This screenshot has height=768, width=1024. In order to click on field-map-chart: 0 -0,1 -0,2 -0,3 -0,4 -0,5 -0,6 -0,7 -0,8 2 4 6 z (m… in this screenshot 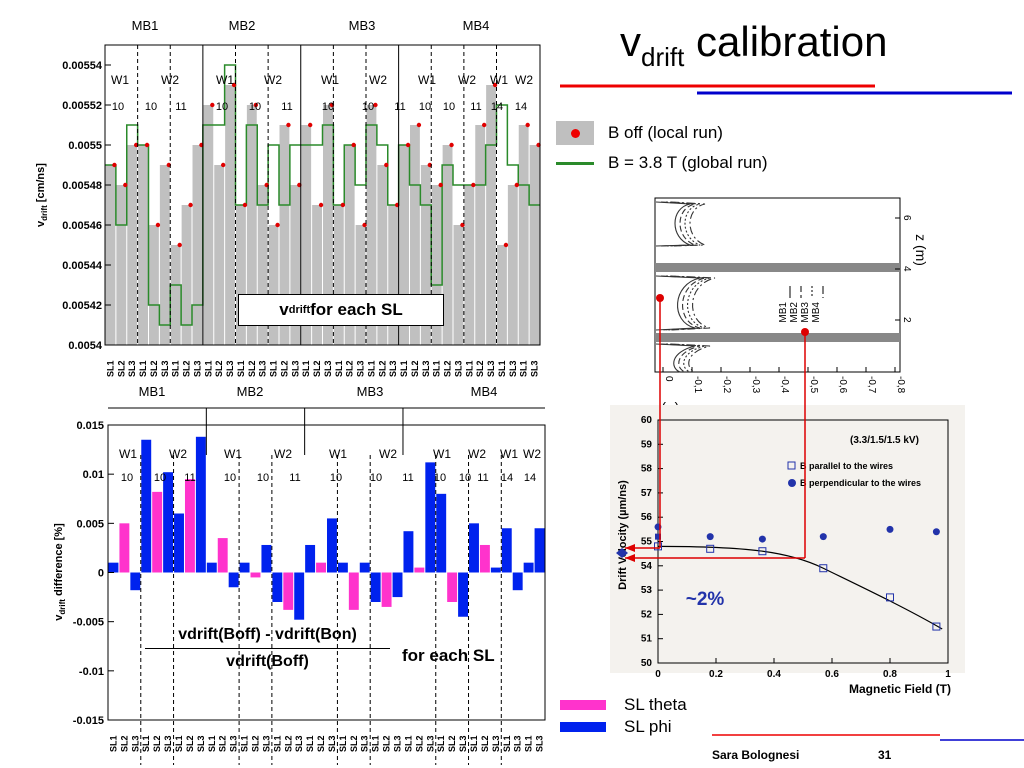, I will do `click(791, 307)`.